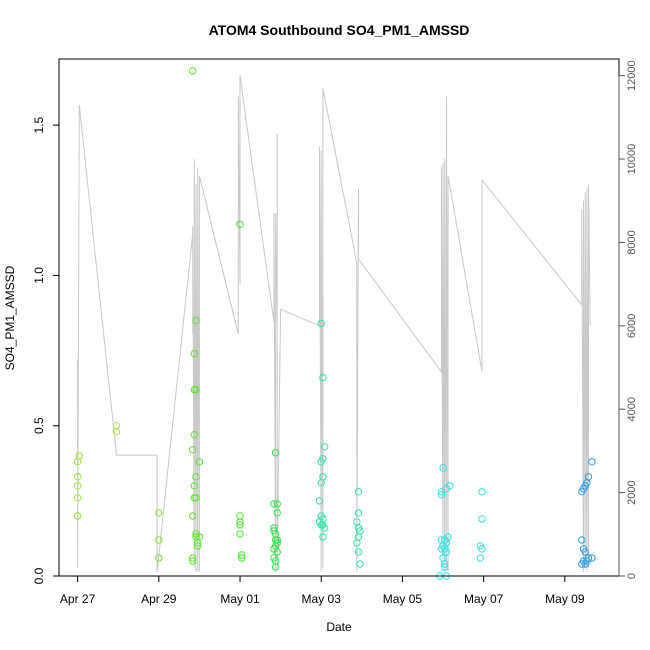  I want to click on x-tick-label: Apr 27, so click(78, 599).